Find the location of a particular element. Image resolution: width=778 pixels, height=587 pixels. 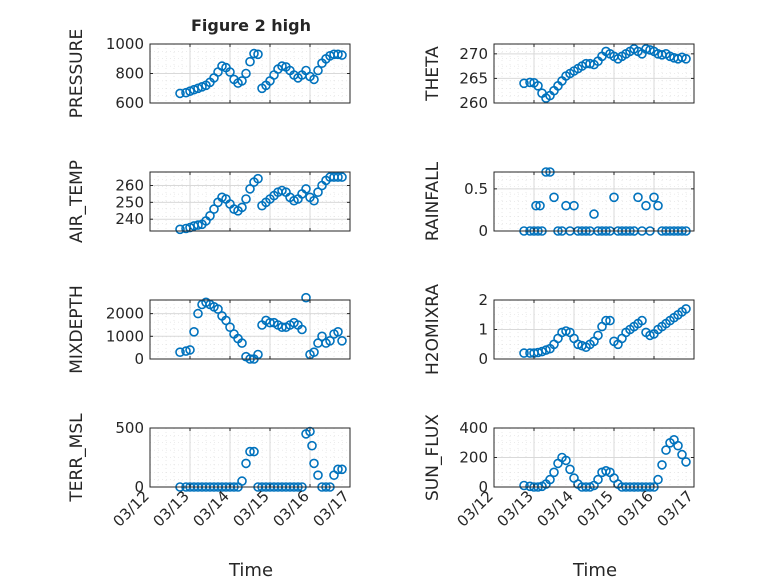

x-tick-label: 03/13 is located at coordinates (171, 508).